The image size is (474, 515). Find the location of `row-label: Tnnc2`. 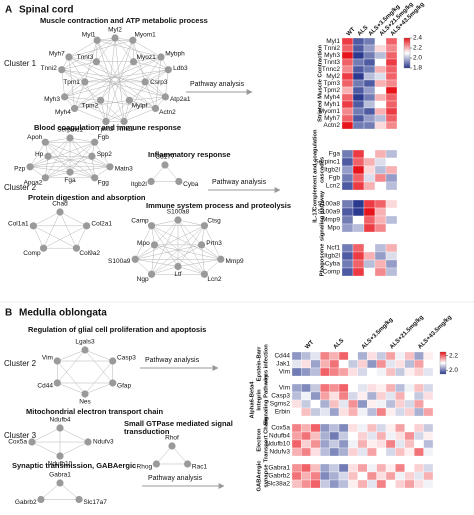

row-label: Tnnc2 is located at coordinates (331, 69).